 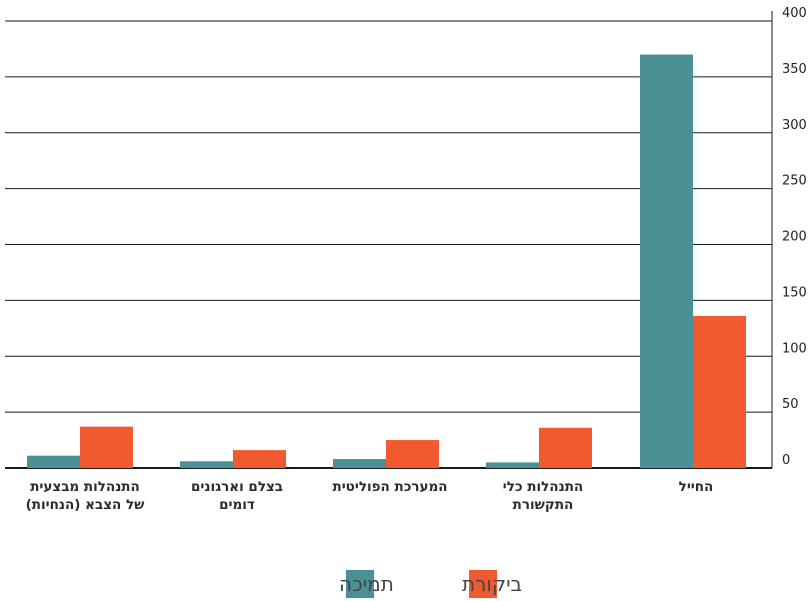 What do you see at coordinates (237, 496) in the screenshot?
I see `category-label-1: בצלם וארגונים דומים` at bounding box center [237, 496].